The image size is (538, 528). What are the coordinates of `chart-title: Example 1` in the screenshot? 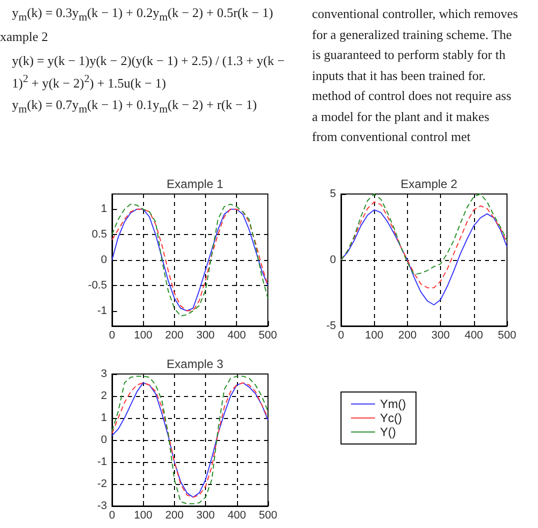 It's located at (195, 184).